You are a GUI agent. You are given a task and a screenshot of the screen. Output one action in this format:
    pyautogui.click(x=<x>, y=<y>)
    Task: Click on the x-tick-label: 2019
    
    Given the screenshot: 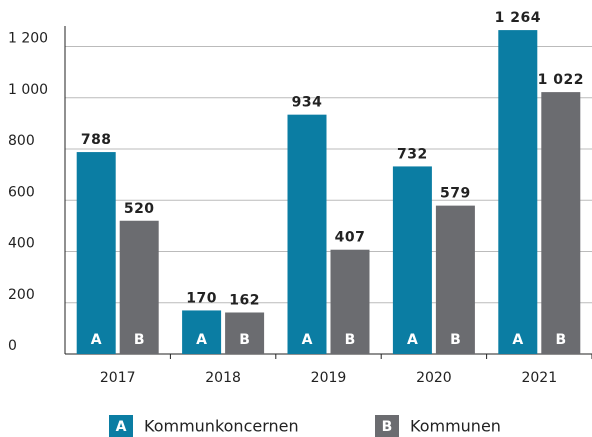 What is the action you would take?
    pyautogui.click(x=329, y=378)
    